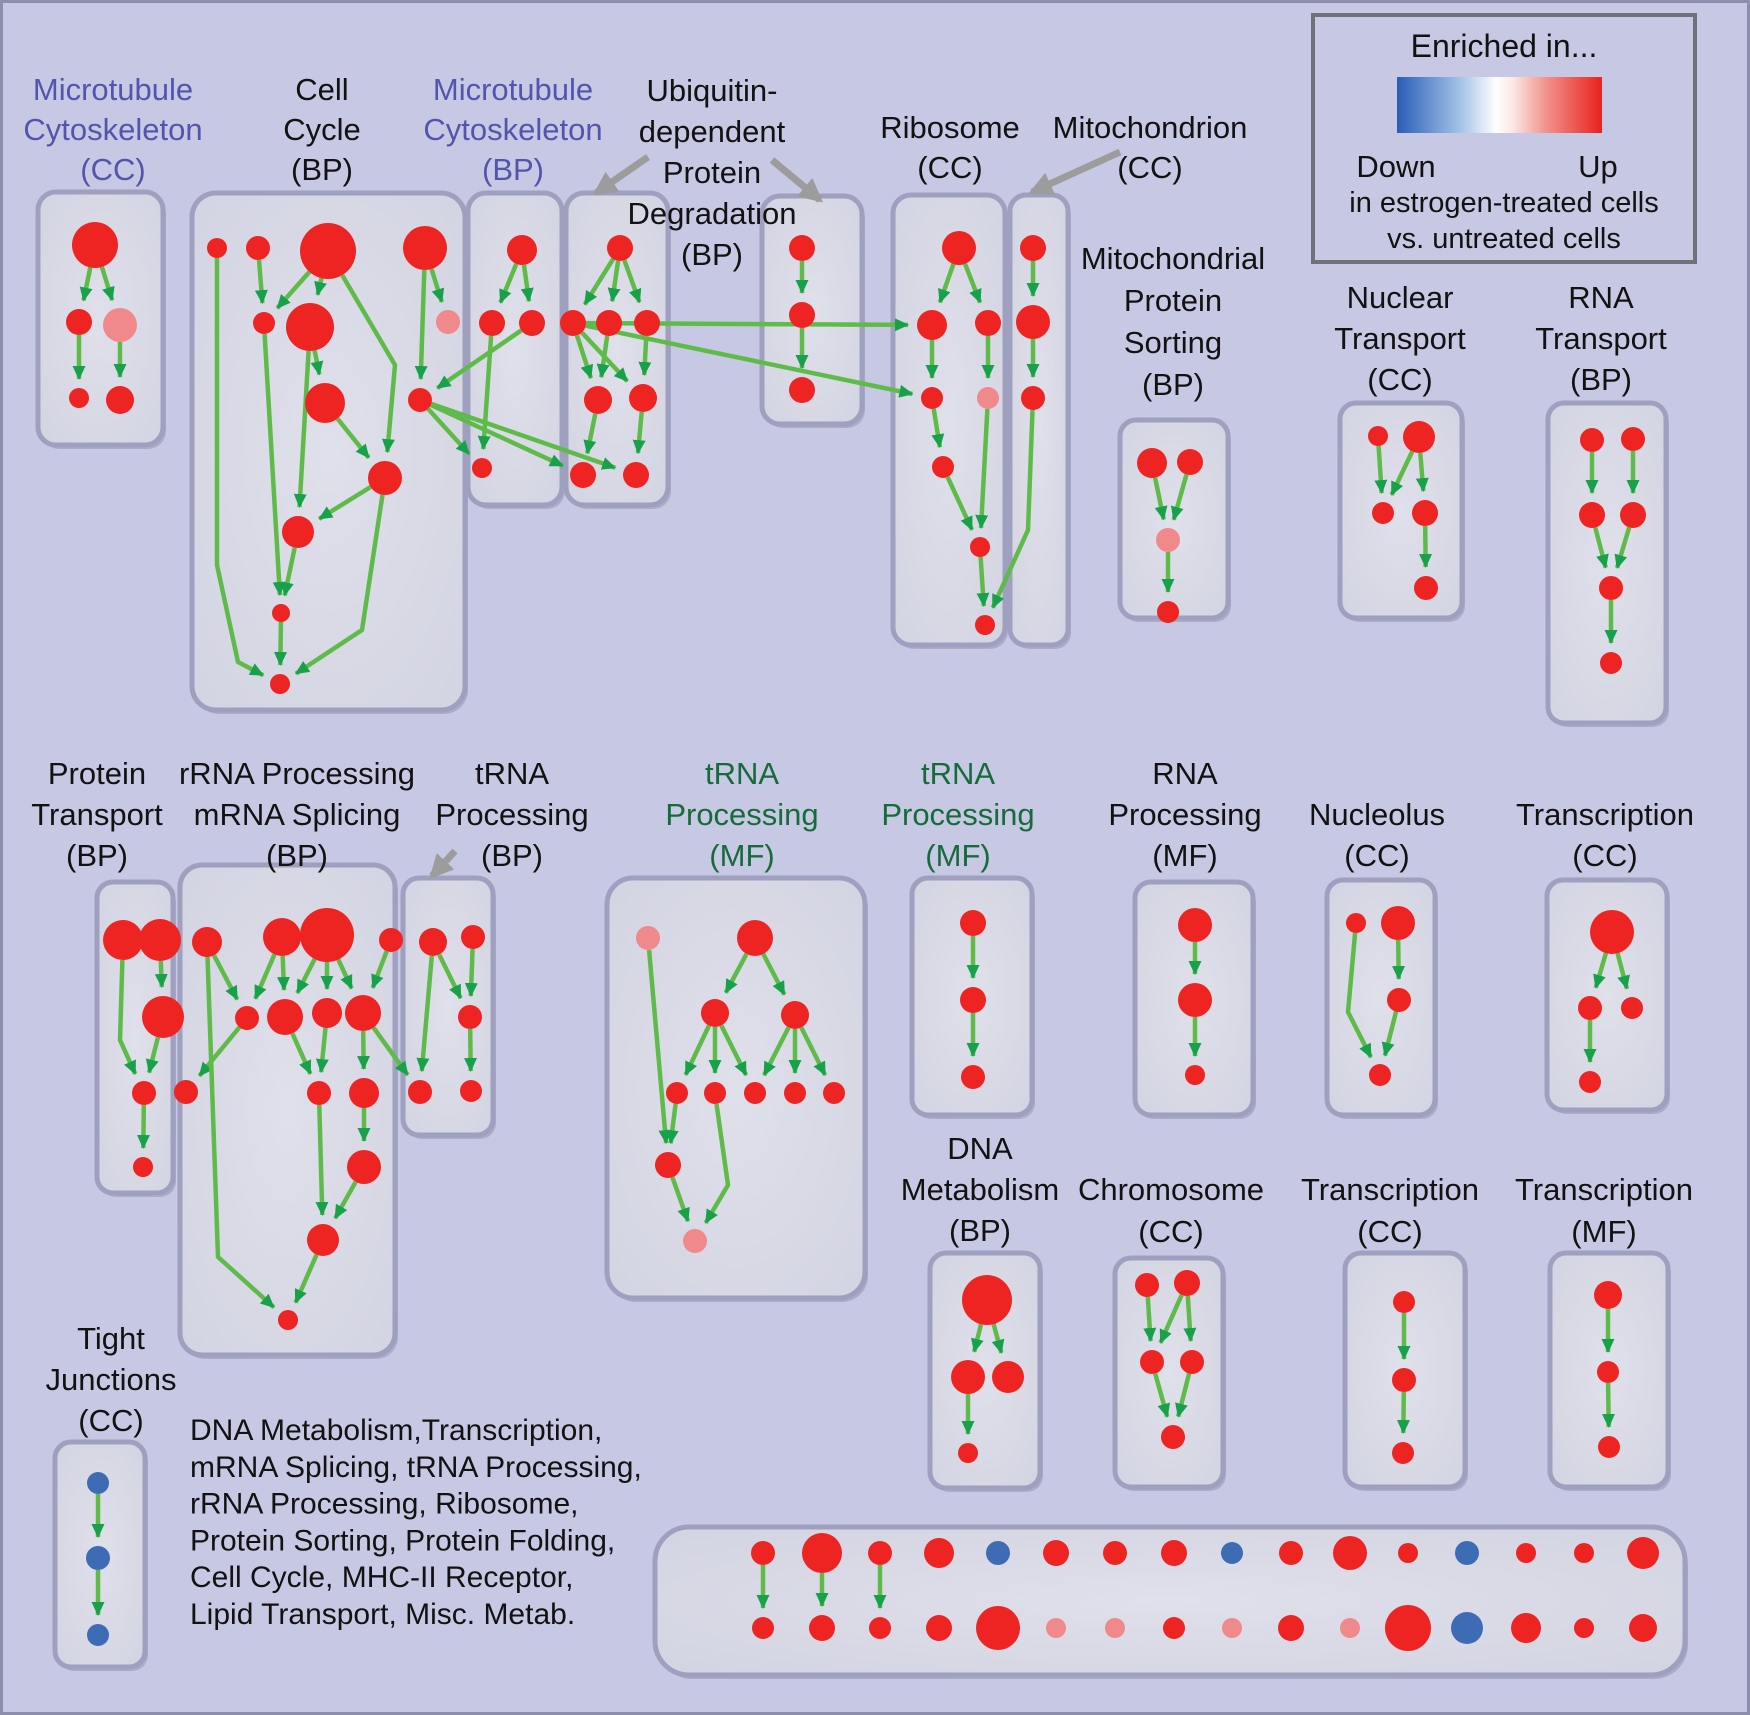 This screenshot has width=1750, height=1715. What do you see at coordinates (86, 284) in the screenshot?
I see `enrichment-edge-mc1-mc2` at bounding box center [86, 284].